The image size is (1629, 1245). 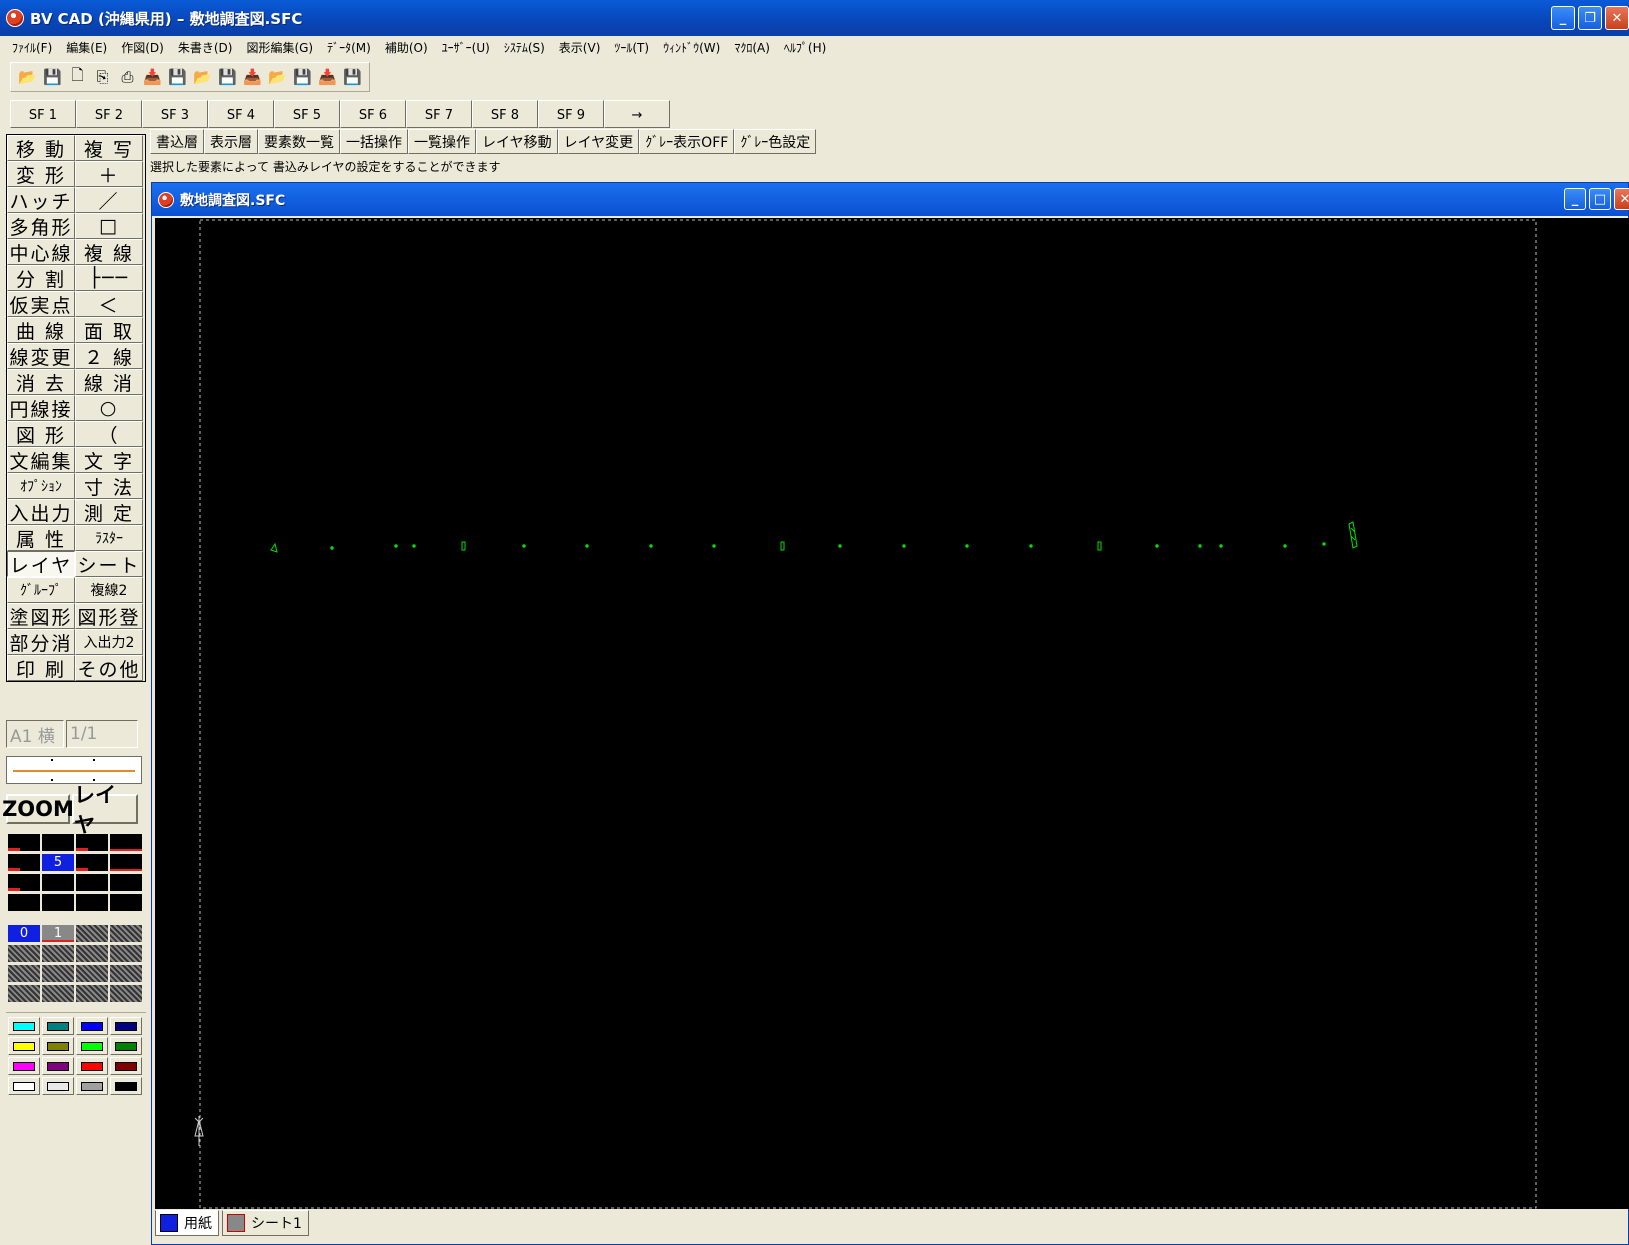 What do you see at coordinates (302, 77) in the screenshot?
I see `save3-icon: 💾` at bounding box center [302, 77].